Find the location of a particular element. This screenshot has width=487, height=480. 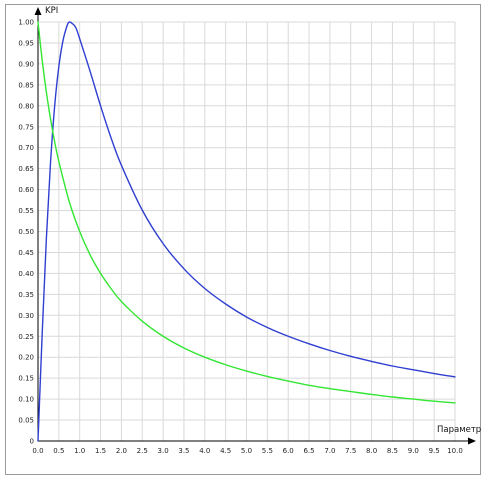

x-tick-label: 0.5 is located at coordinates (58, 451).